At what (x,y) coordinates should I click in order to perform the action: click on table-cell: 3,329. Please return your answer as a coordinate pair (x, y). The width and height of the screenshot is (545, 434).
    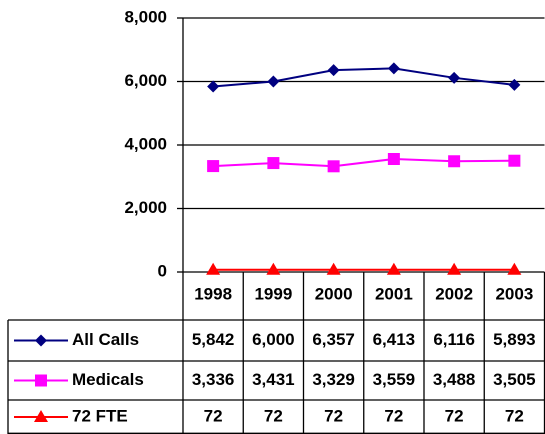
    Looking at the image, I should click on (333, 379).